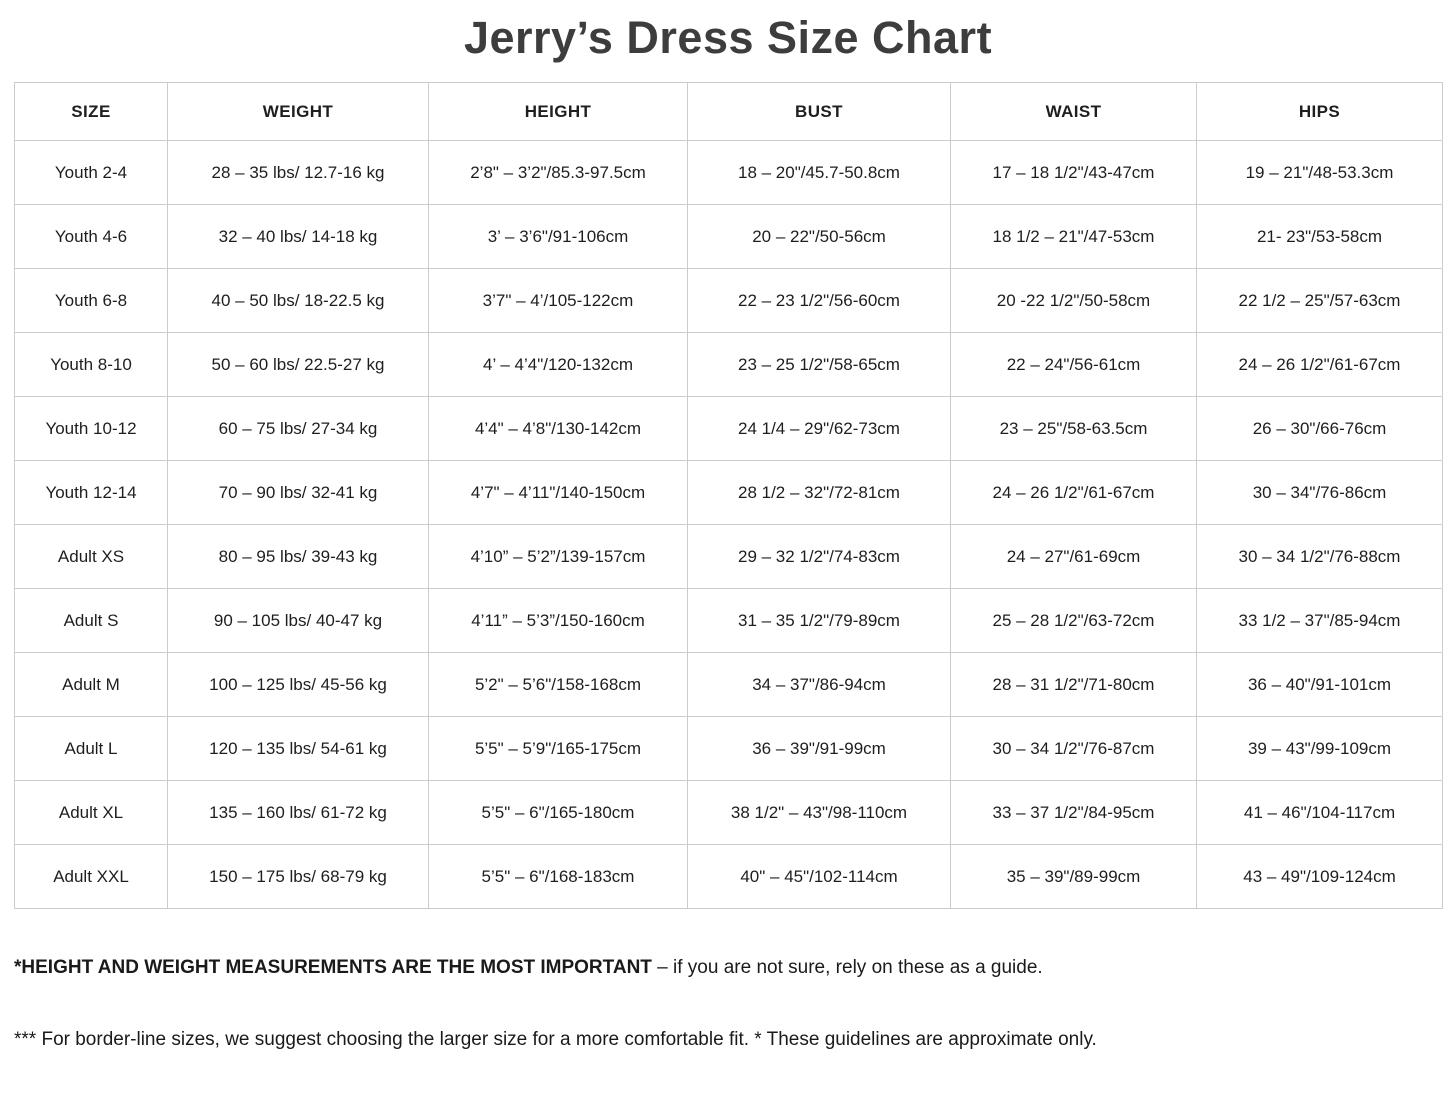 This screenshot has width=1456, height=1118. I want to click on table-cell: Youth 2-4, so click(91, 172).